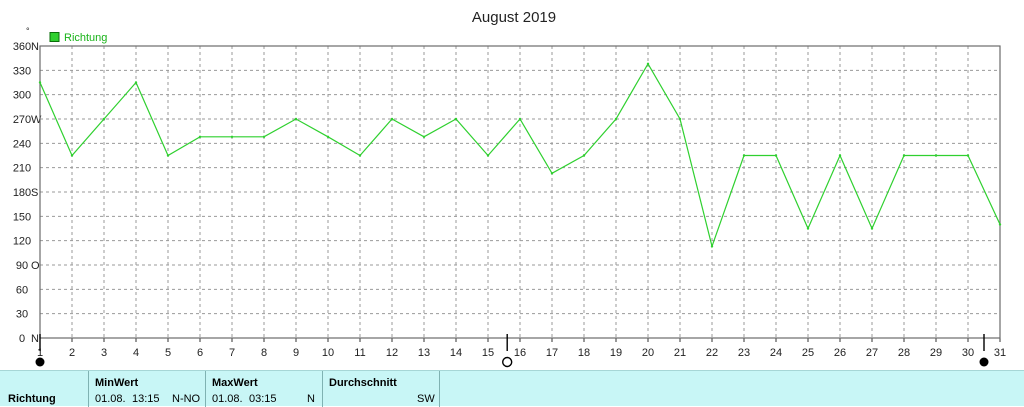 This screenshot has width=1024, height=407. Describe the element at coordinates (168, 353) in the screenshot. I see `x-tick-label: 5` at that location.